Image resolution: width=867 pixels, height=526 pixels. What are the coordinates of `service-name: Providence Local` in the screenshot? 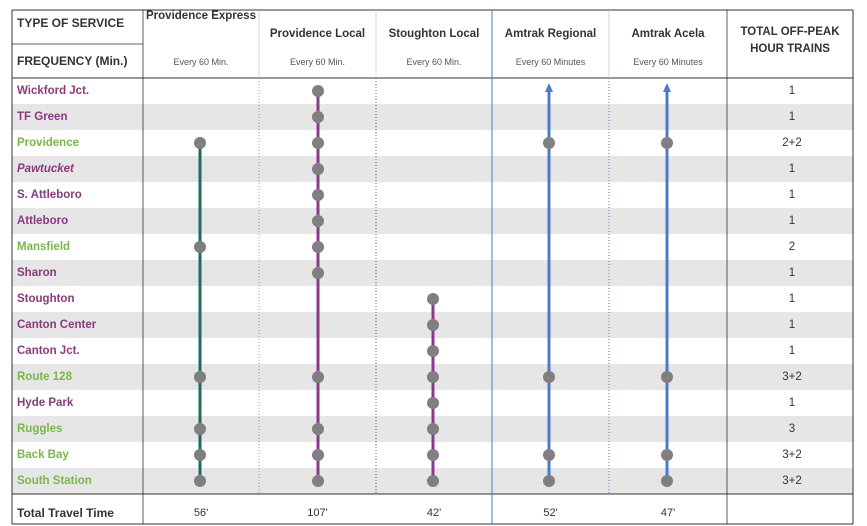 It's located at (317, 34).